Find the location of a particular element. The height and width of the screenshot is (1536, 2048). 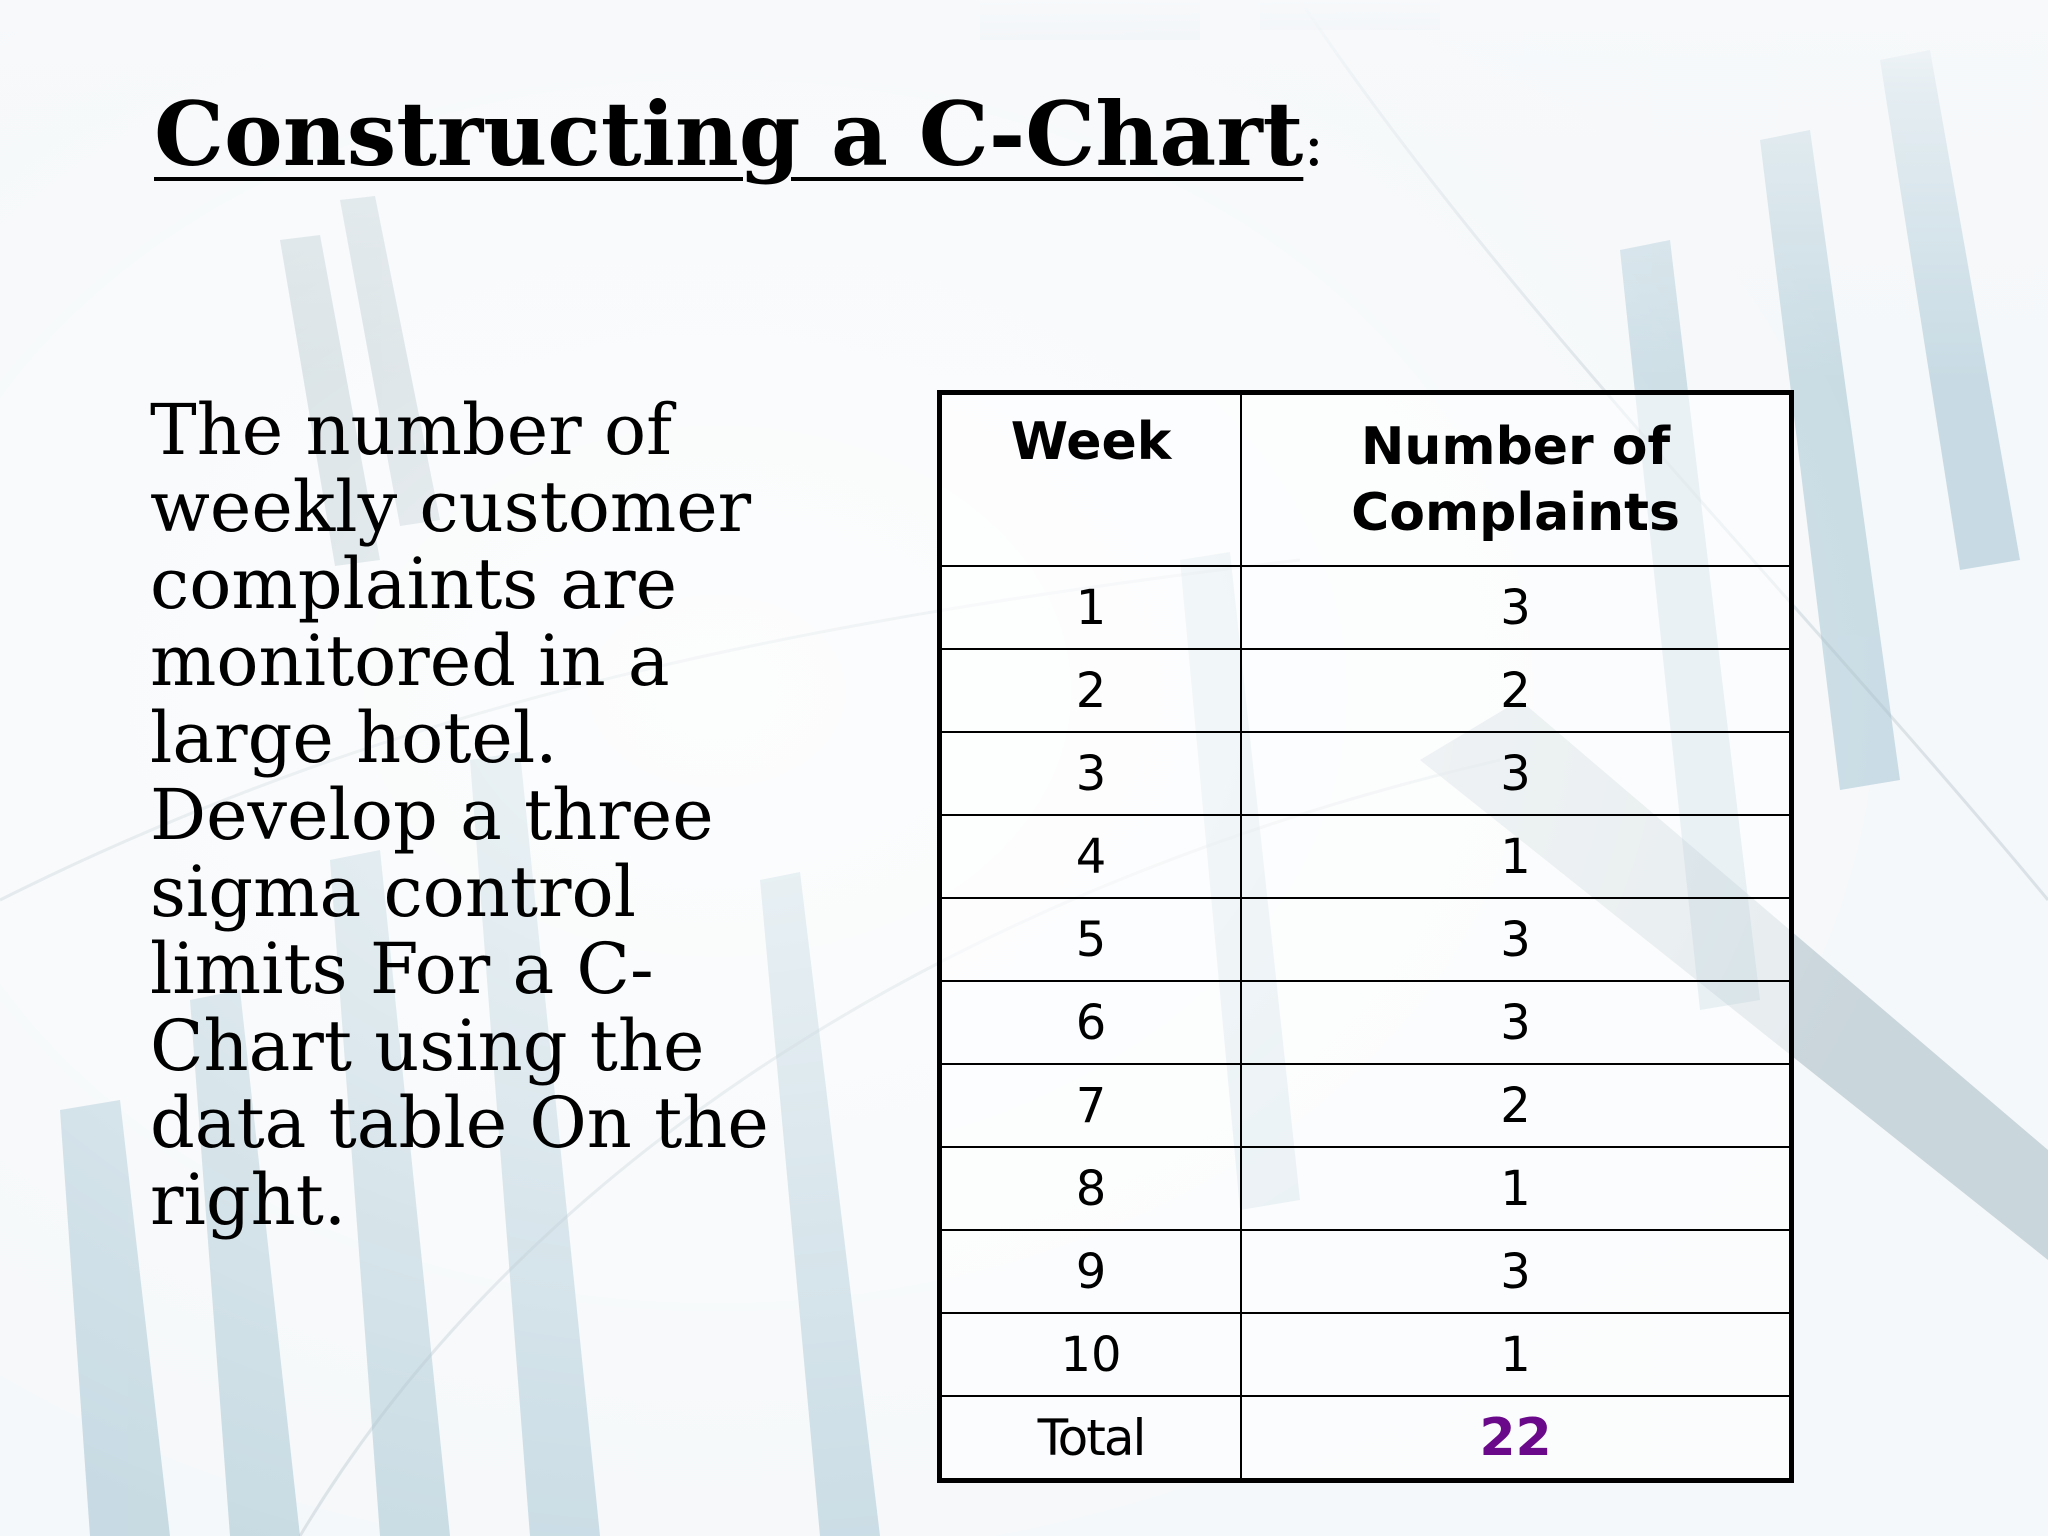

slide-title-colon: : is located at coordinates (1314, 143).